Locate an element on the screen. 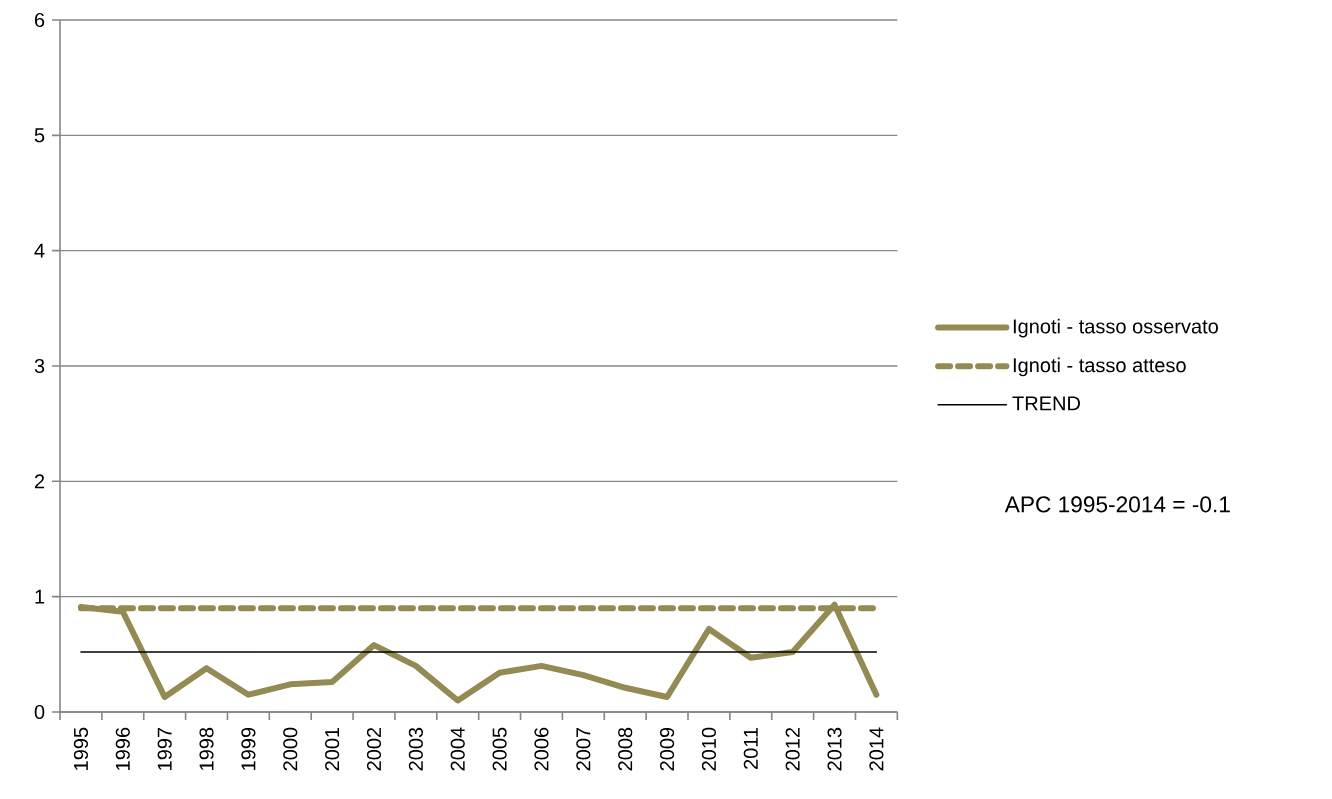 The width and height of the screenshot is (1332, 799). y-tick-label: 6 is located at coordinates (39, 20).